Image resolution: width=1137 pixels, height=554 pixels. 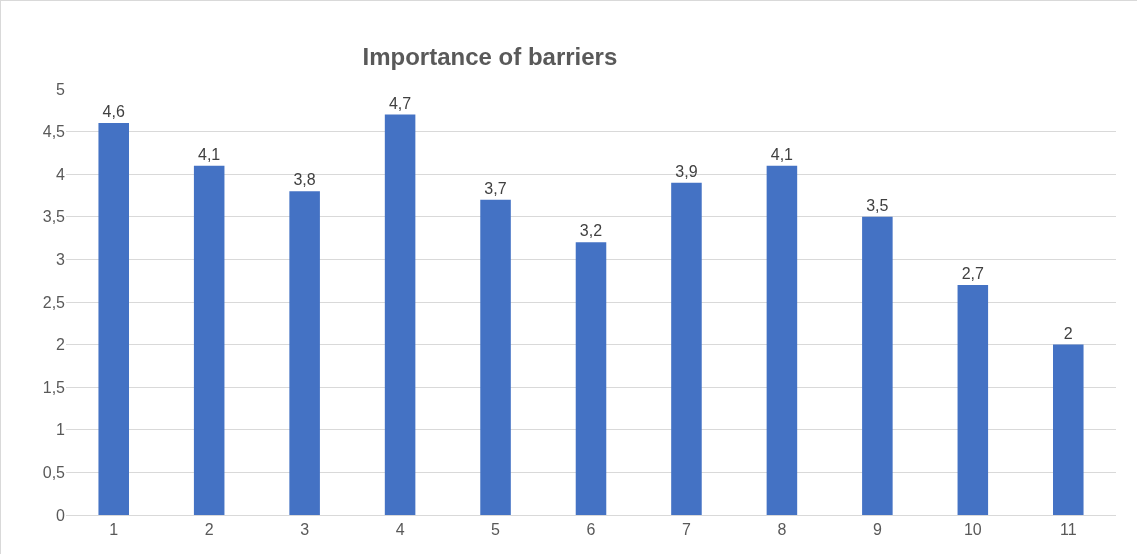 I want to click on data-label: 2, so click(x=1068, y=333).